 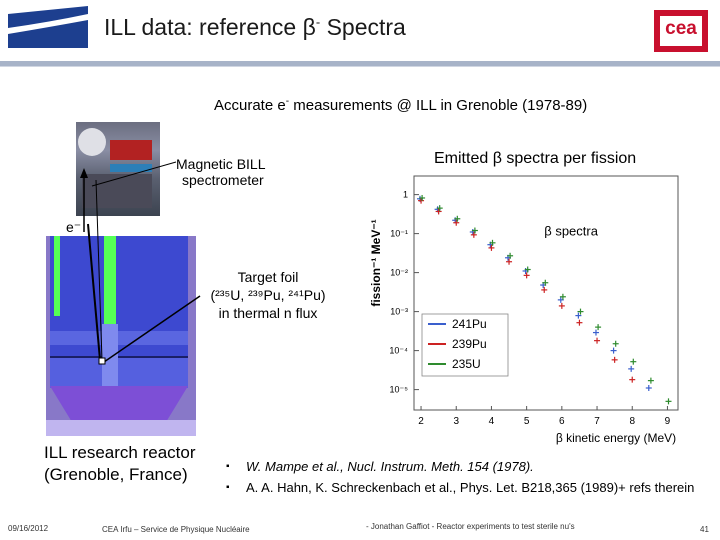 What do you see at coordinates (376, 262) in the screenshot?
I see `y-axis-label: fission⁻¹ MeV⁻¹` at bounding box center [376, 262].